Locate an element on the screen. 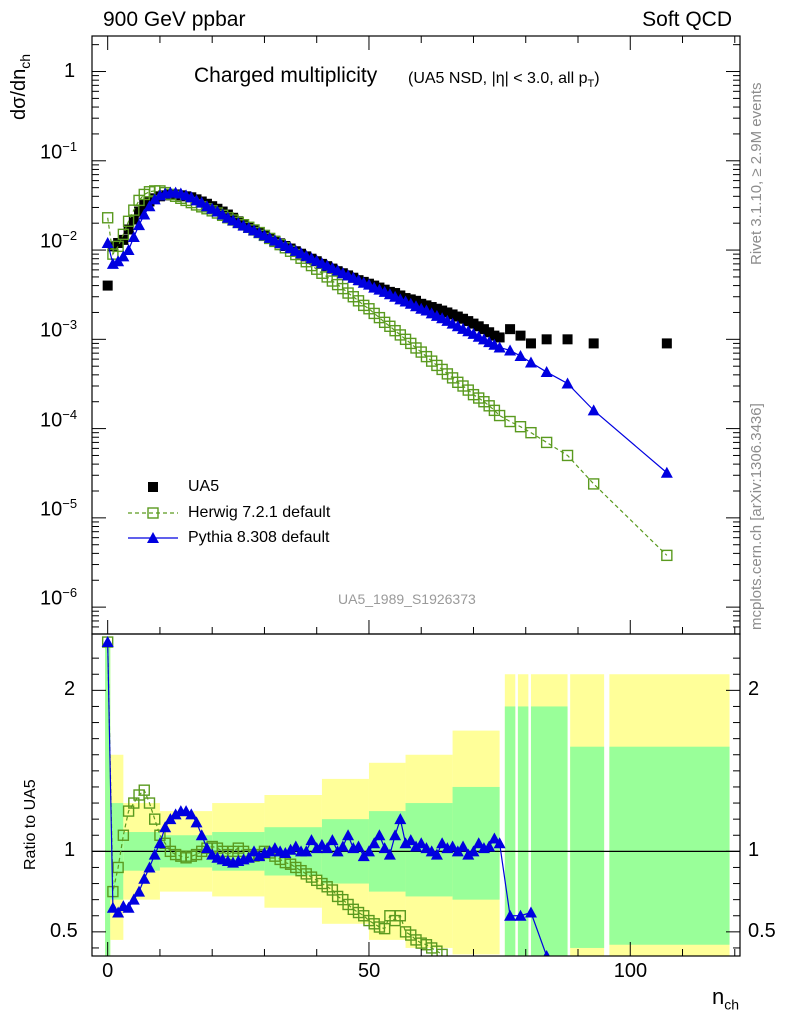 This screenshot has width=786, height=1024. y-tick-label-ratio-right: 0.5 is located at coordinates (762, 930).